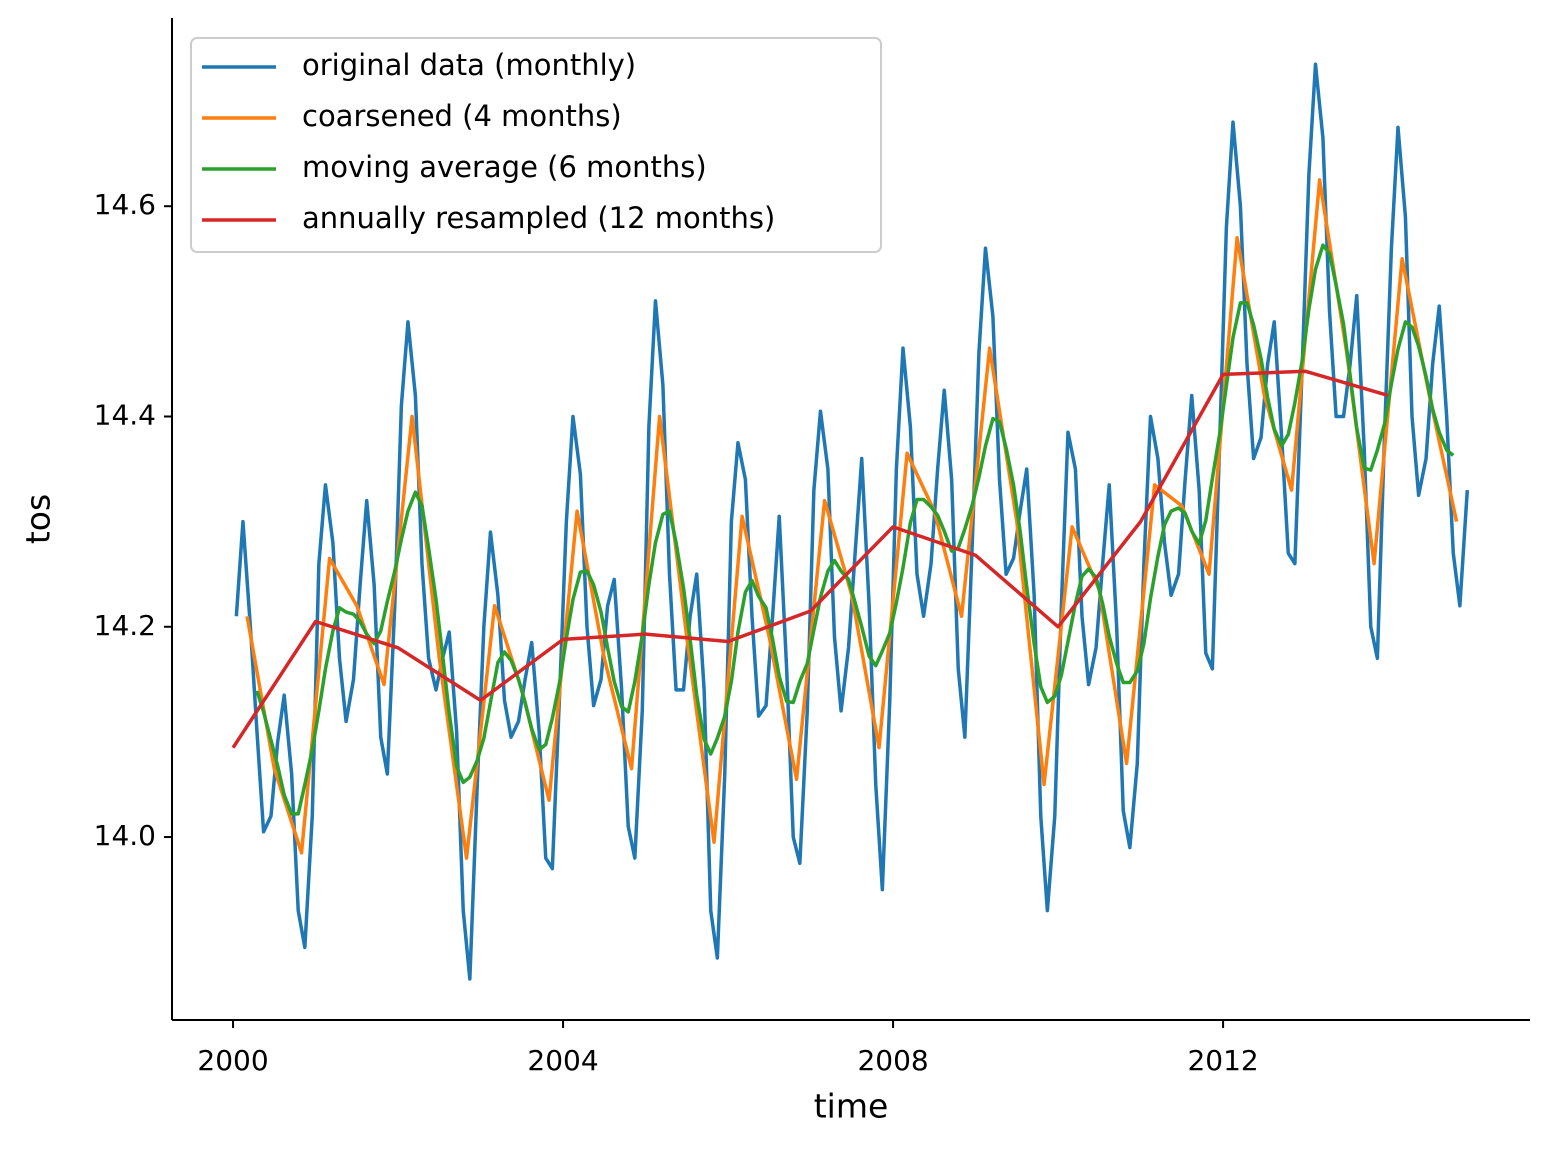  What do you see at coordinates (1222, 1060) in the screenshot?
I see `x-tick-label: 2012` at bounding box center [1222, 1060].